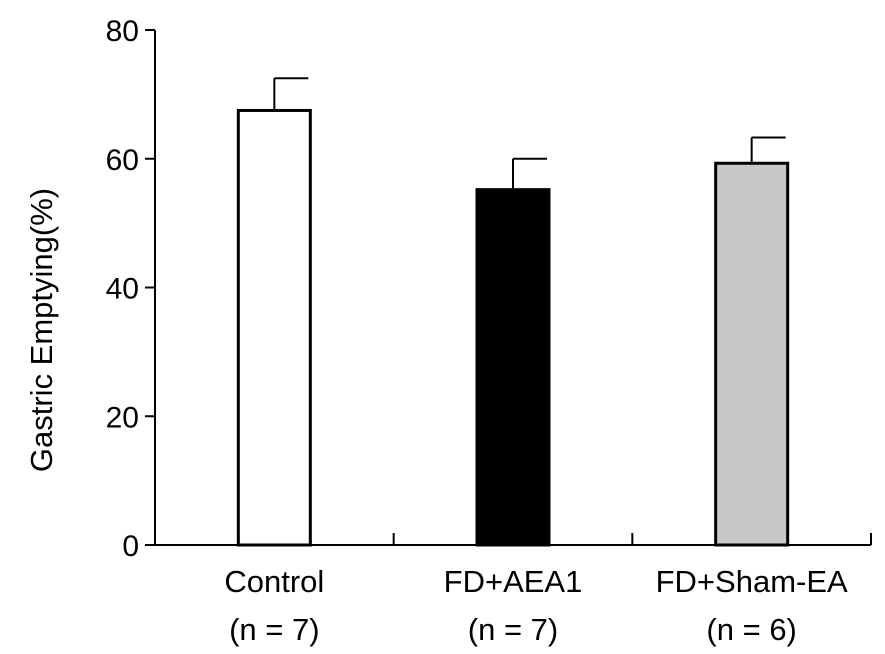 This screenshot has height=654, width=885. Describe the element at coordinates (122, 289) in the screenshot. I see `y-tick-label: 40` at that location.